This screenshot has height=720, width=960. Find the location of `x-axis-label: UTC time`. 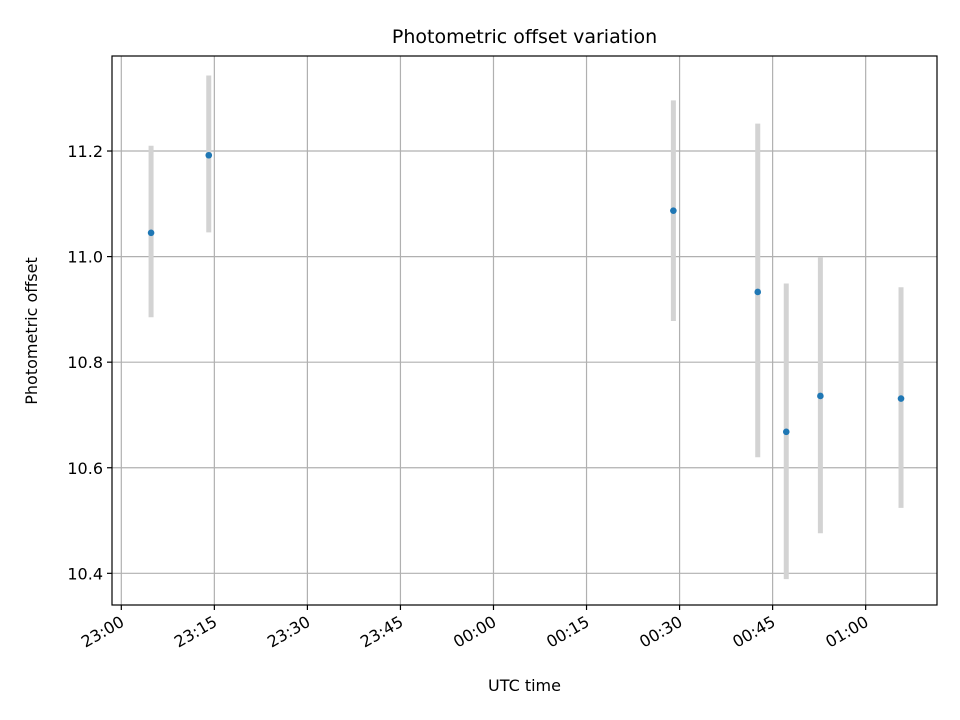

x-axis-label: UTC time is located at coordinates (524, 685).